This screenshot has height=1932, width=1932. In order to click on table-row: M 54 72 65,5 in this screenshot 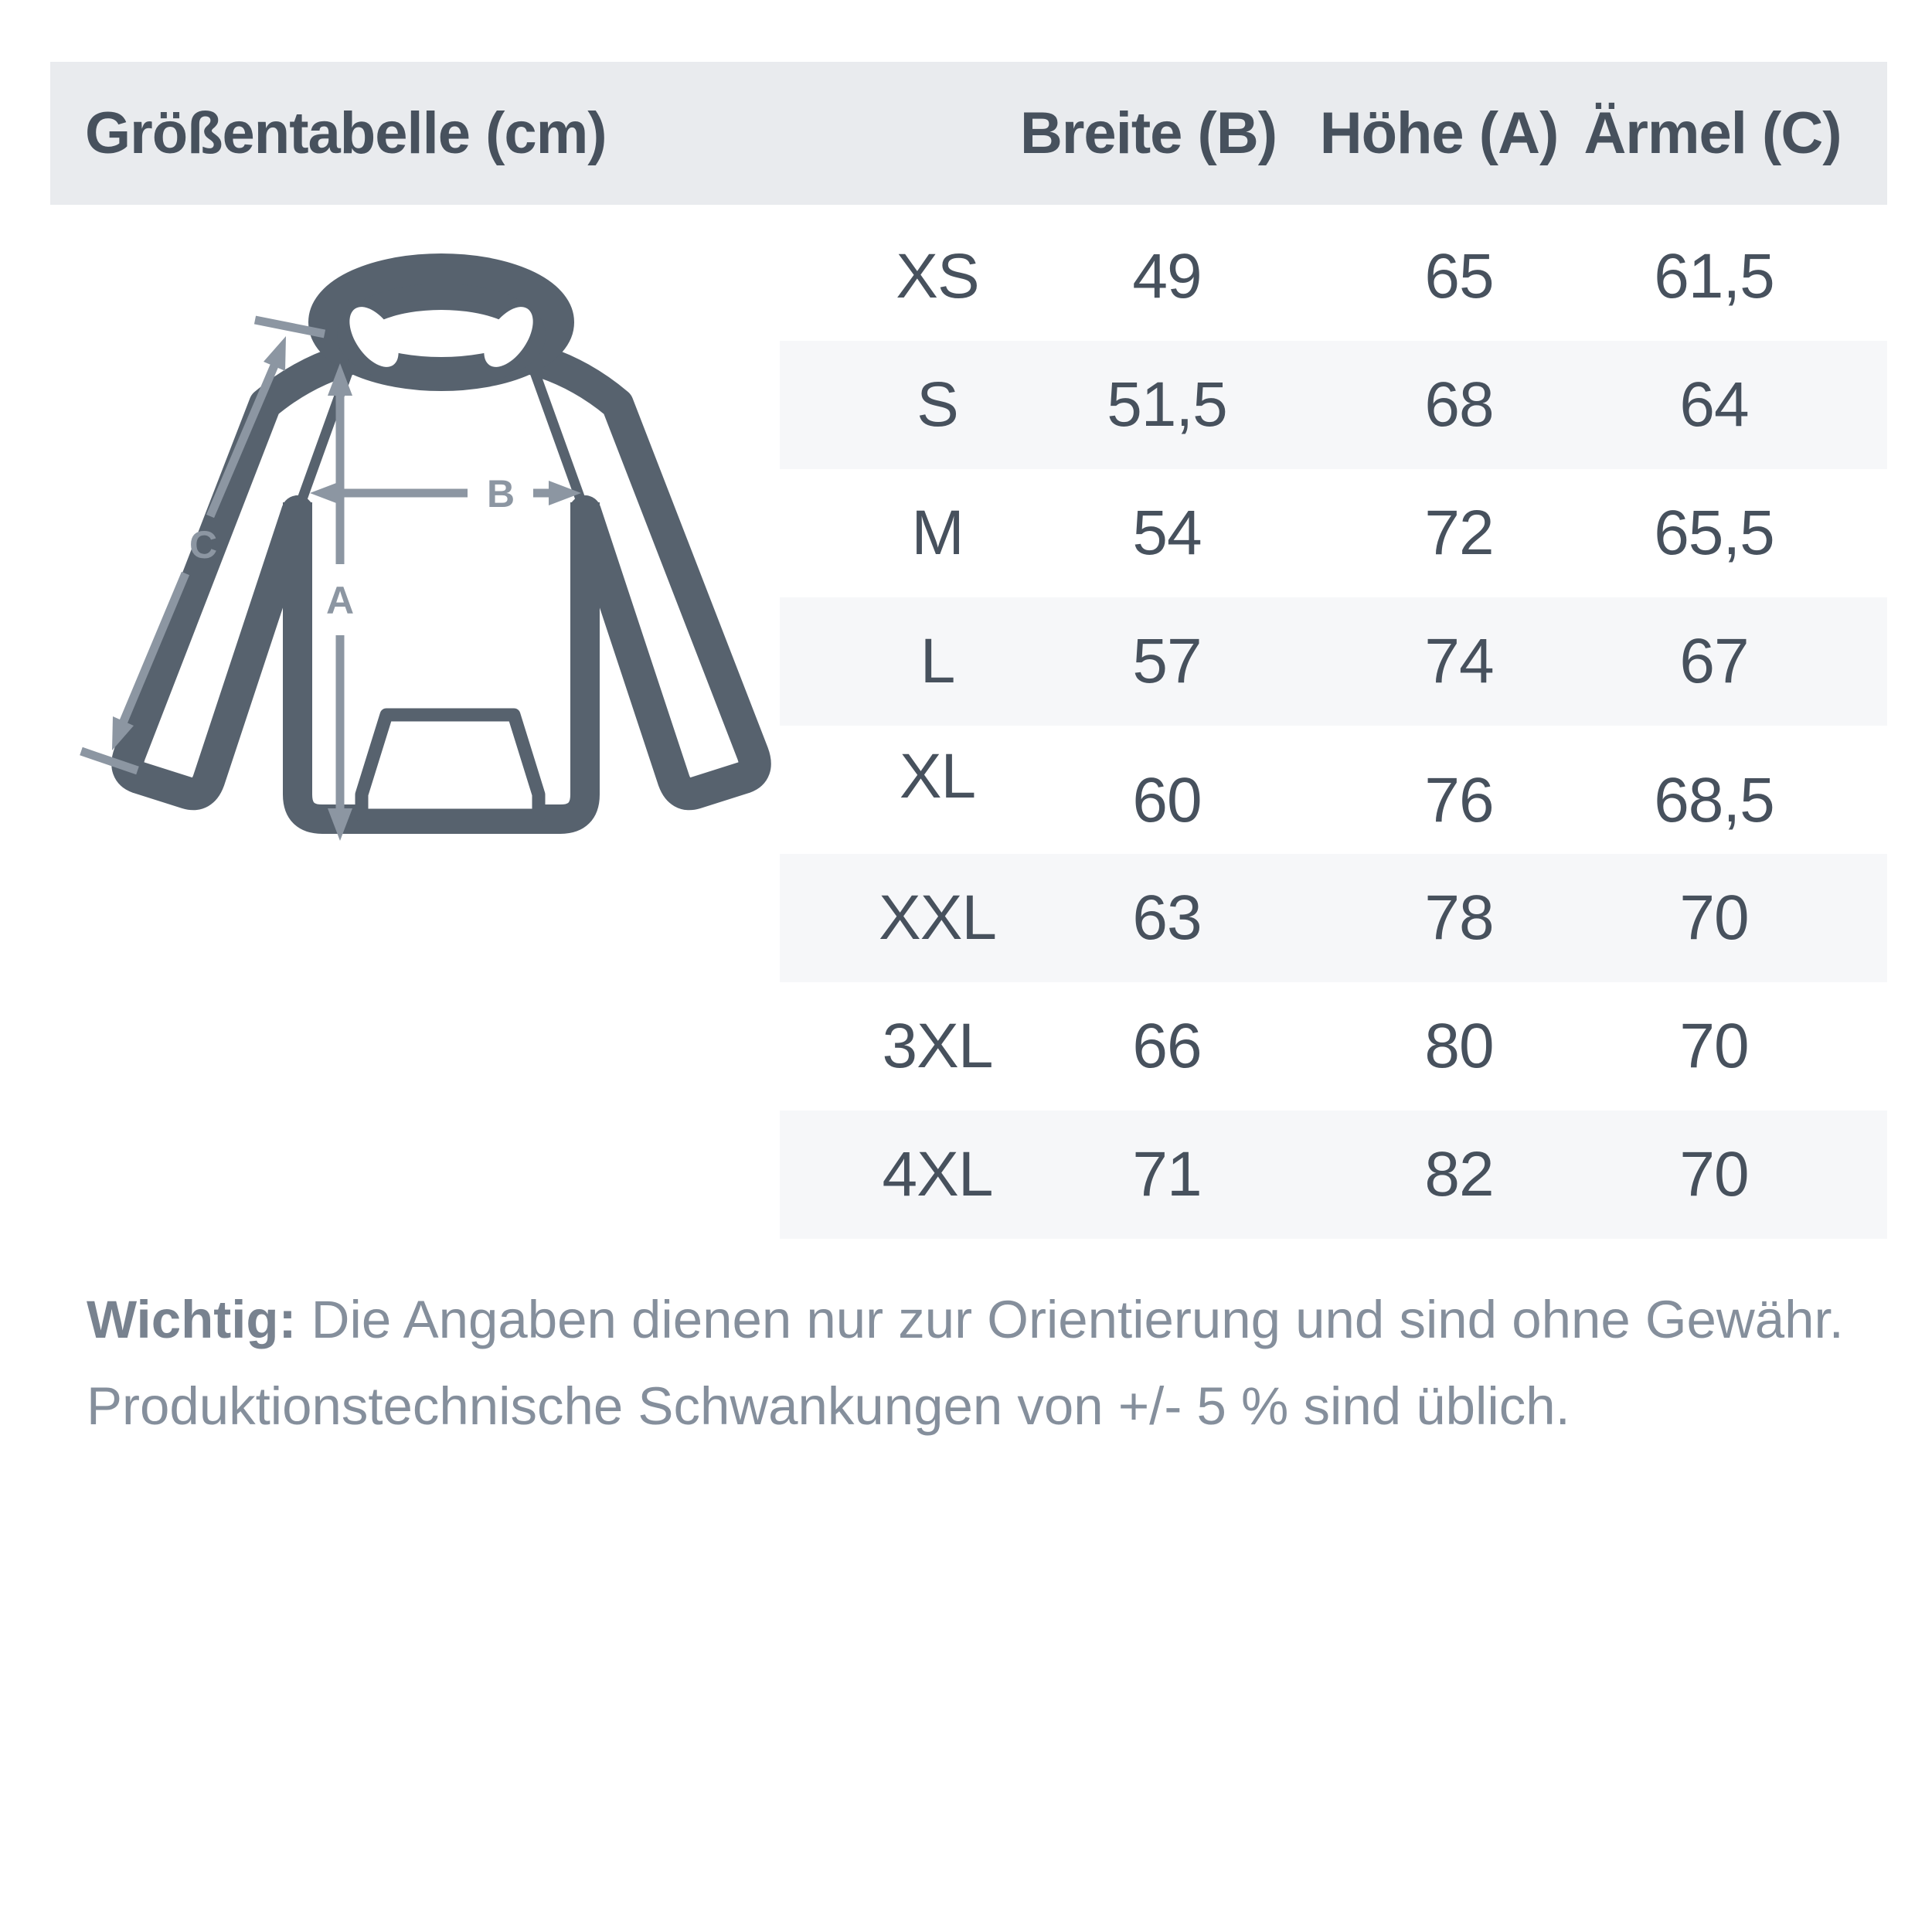, I will do `click(1333, 533)`.